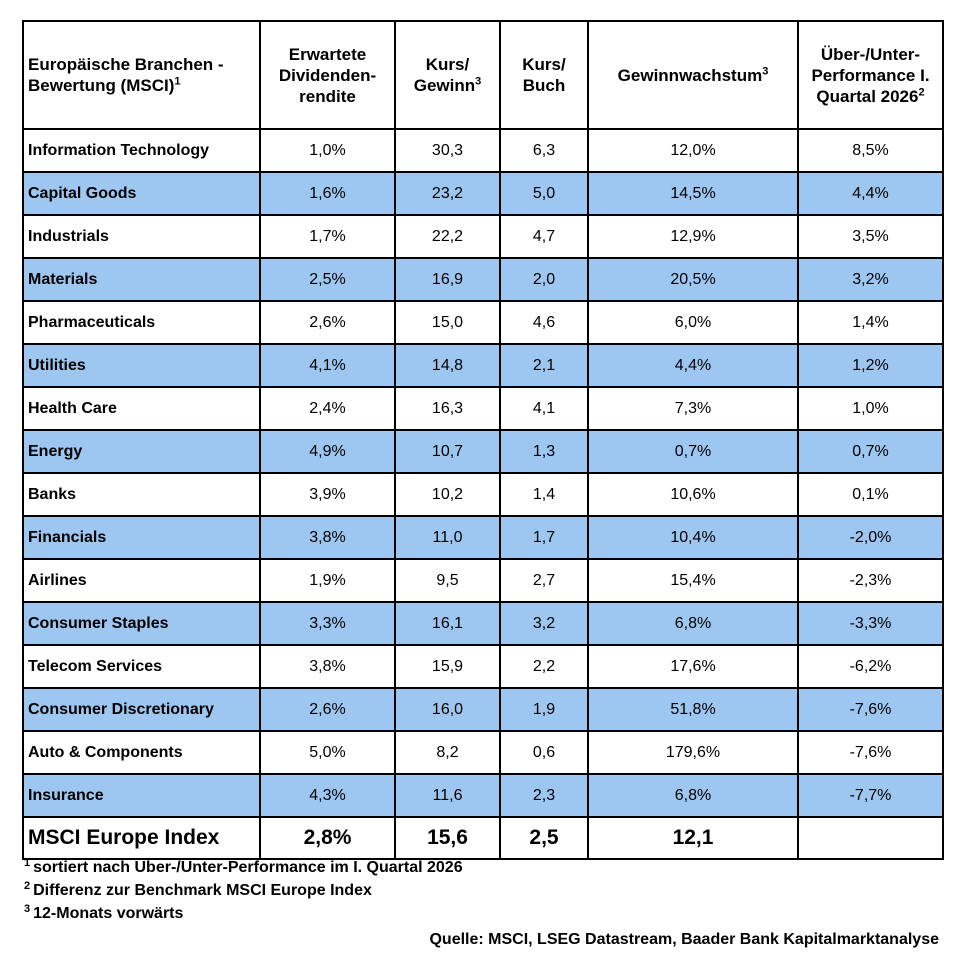  I want to click on header-price-book: Kurs/ Buch, so click(544, 75).